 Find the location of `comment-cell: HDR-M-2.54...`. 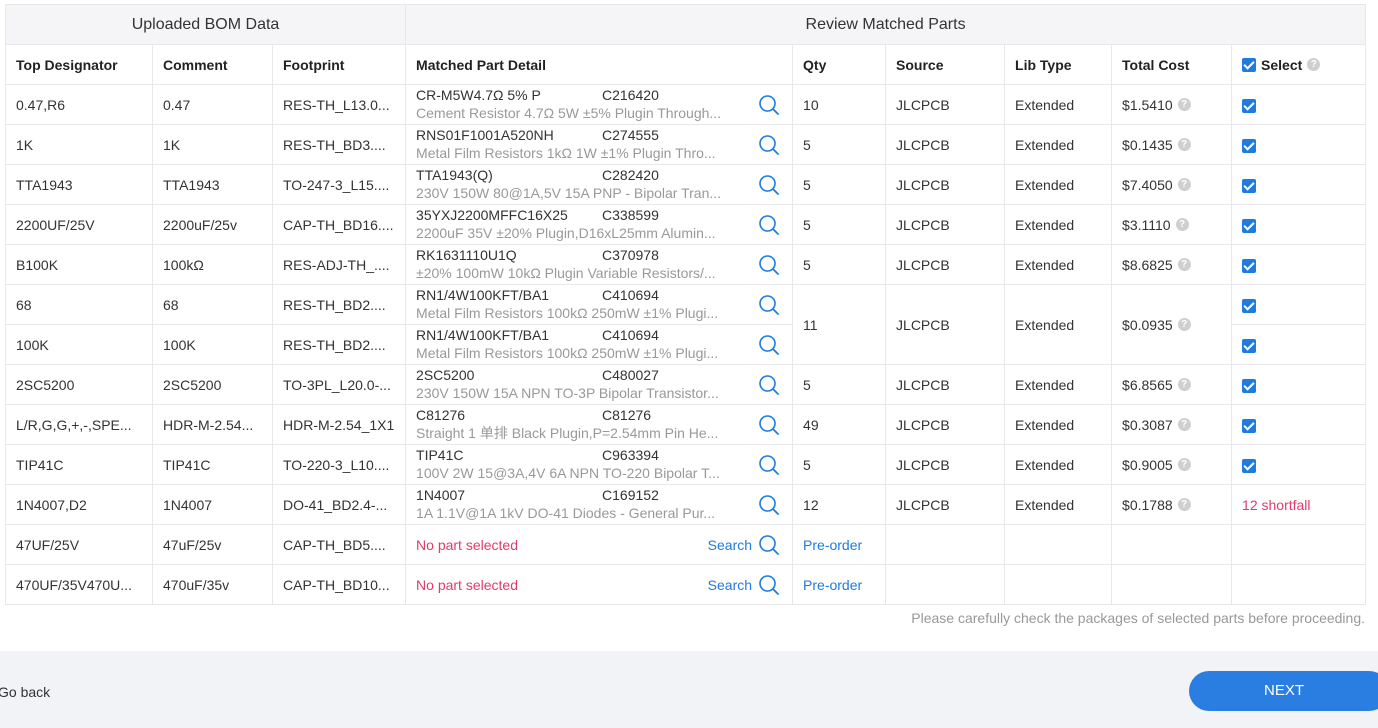

comment-cell: HDR-M-2.54... is located at coordinates (212, 424).